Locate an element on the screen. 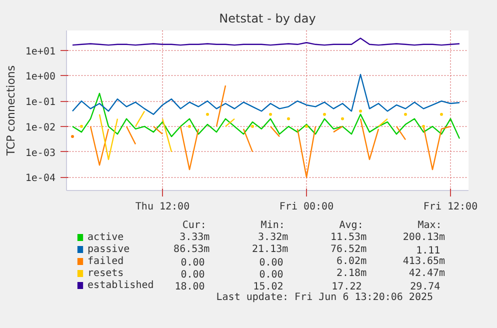 The height and width of the screenshot is (328, 497). text: 18.00 is located at coordinates (189, 287).